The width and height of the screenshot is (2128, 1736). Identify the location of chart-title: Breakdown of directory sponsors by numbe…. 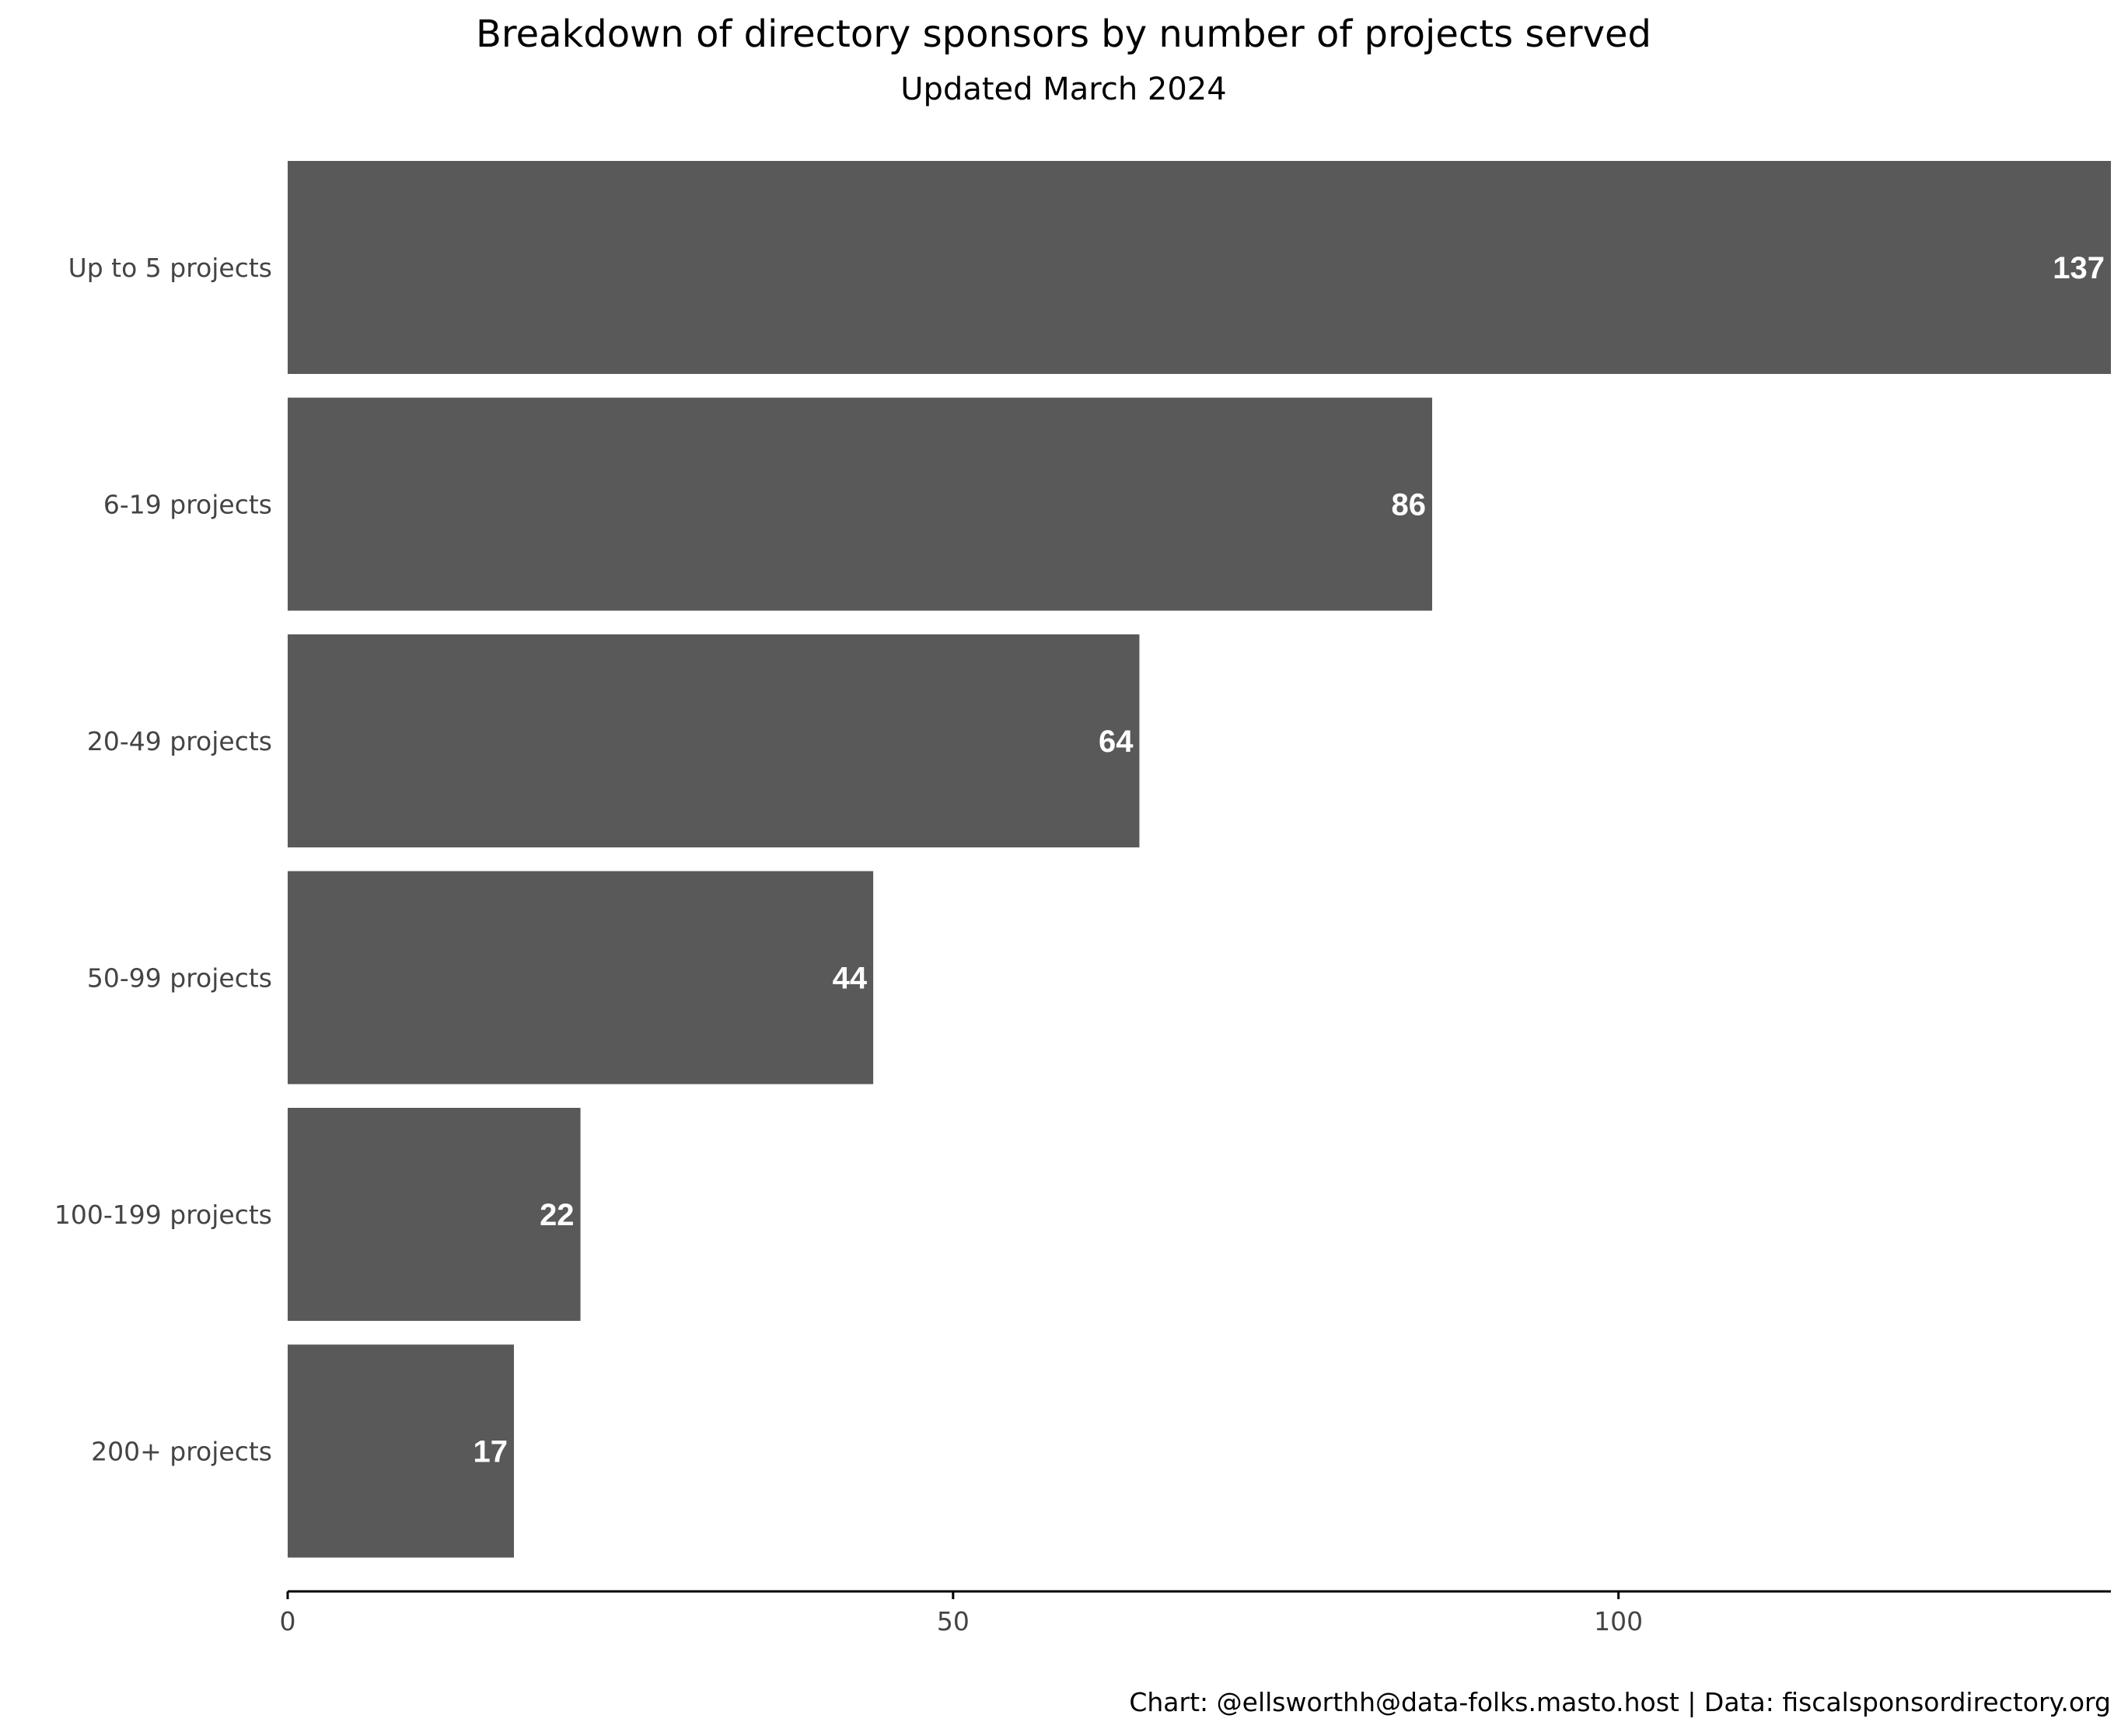
(1063, 34).